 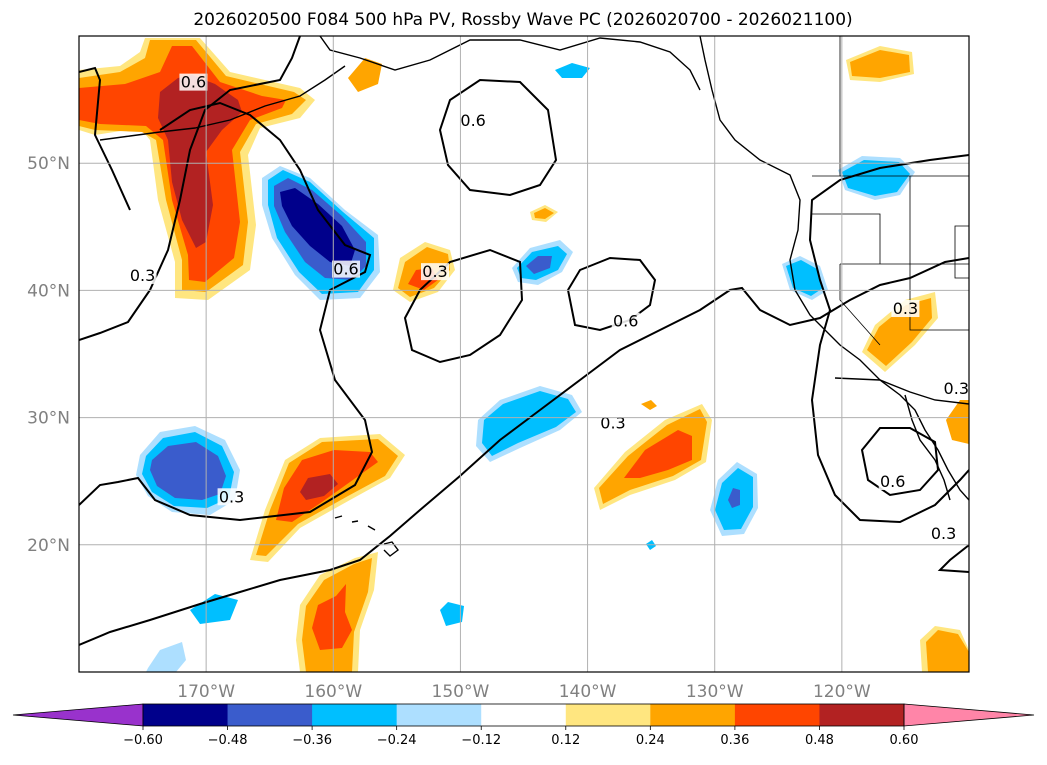 I want to click on colorbar-tick-label: −0.60, so click(x=143, y=740).